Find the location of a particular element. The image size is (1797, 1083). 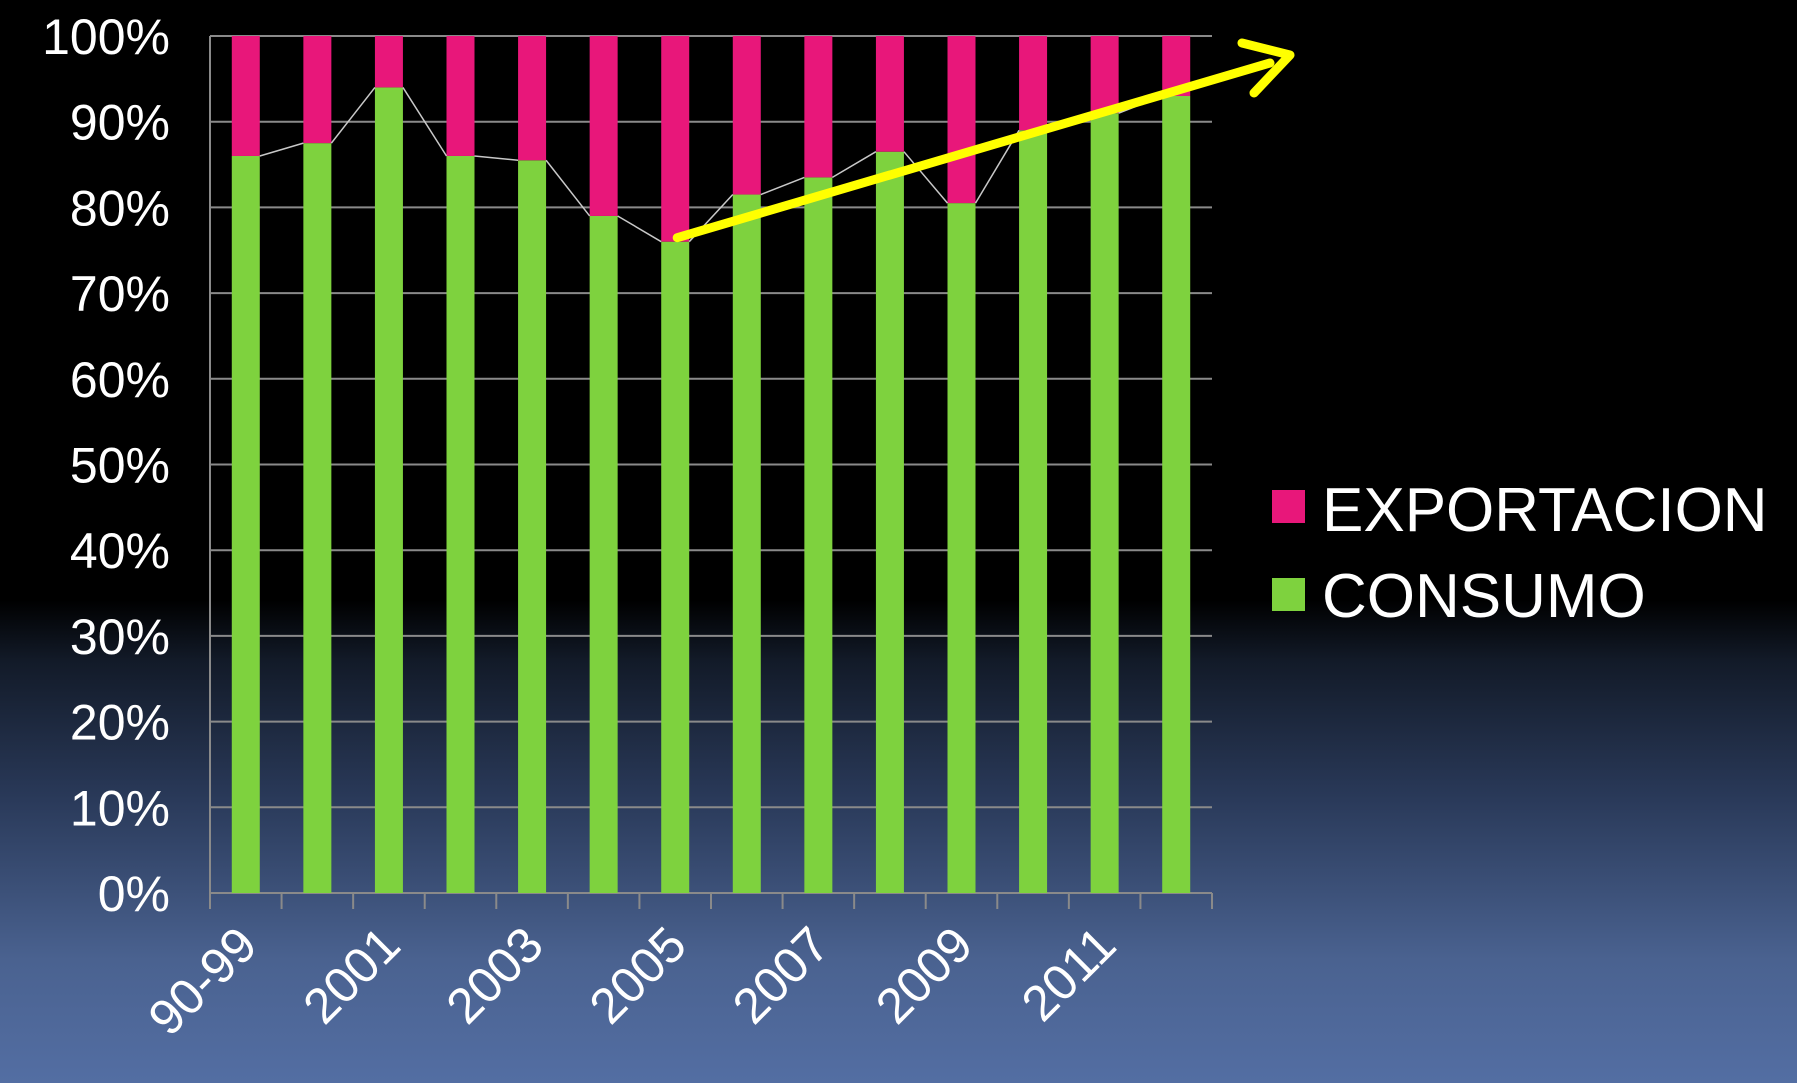

y-tick-label: 90% is located at coordinates (120, 123).